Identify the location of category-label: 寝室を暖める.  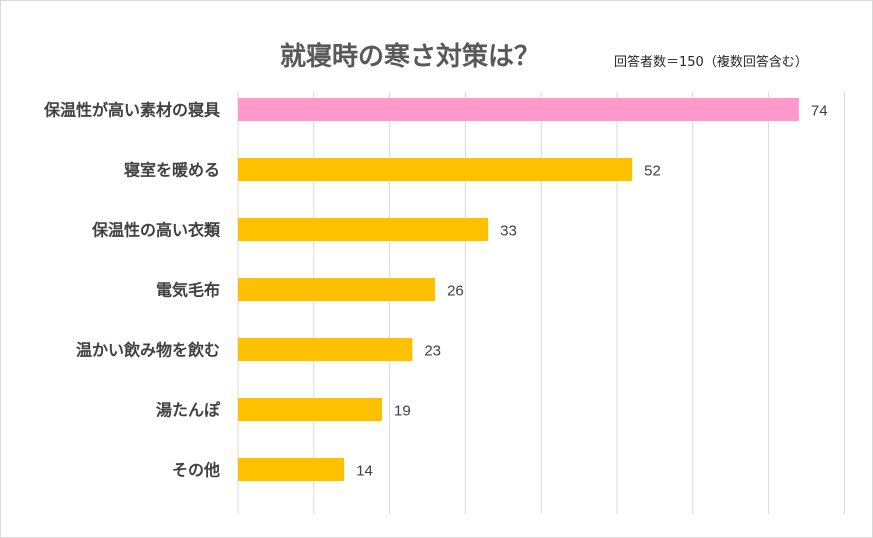
(172, 170).